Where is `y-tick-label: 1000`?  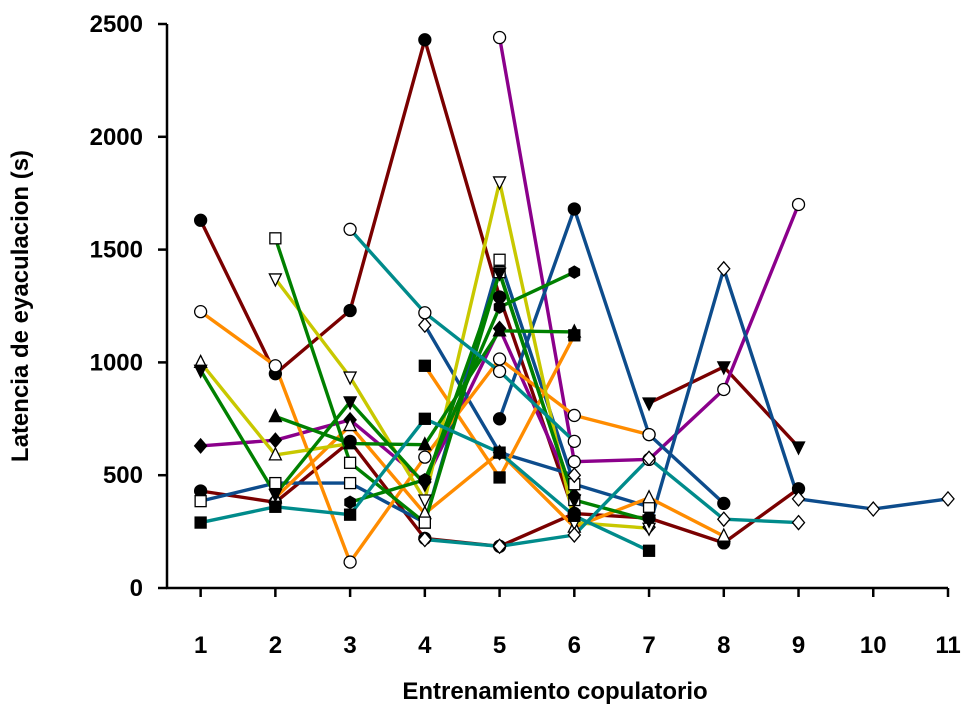 y-tick-label: 1000 is located at coordinates (116, 362).